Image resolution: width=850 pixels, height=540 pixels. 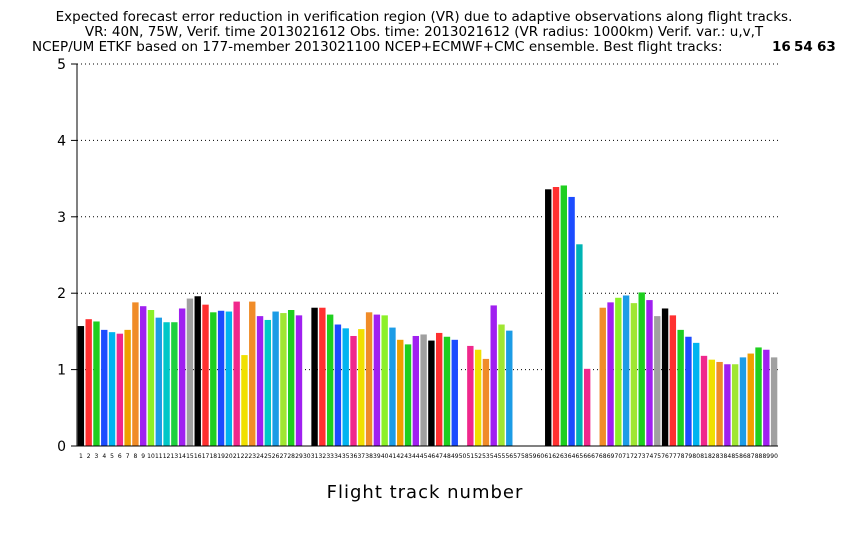 I want to click on y-tick-label-3: 3, so click(x=61, y=218).